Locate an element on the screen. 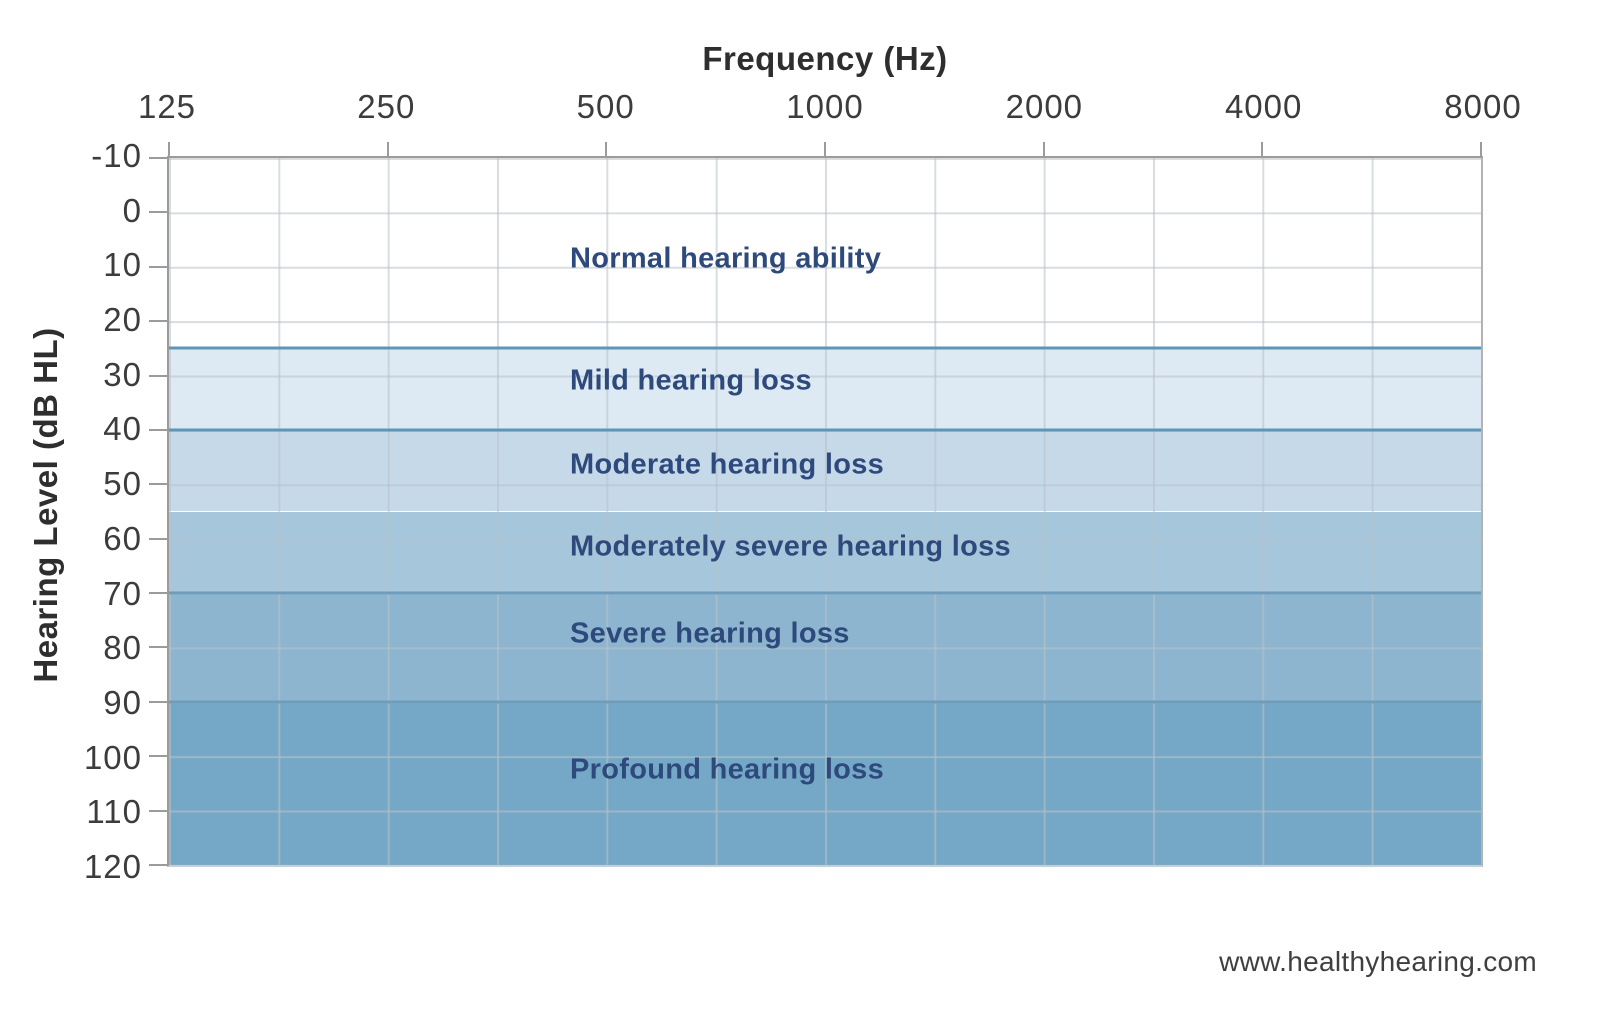 The width and height of the screenshot is (1600, 1032). y-tick-label-50: 50 is located at coordinates (122, 484).